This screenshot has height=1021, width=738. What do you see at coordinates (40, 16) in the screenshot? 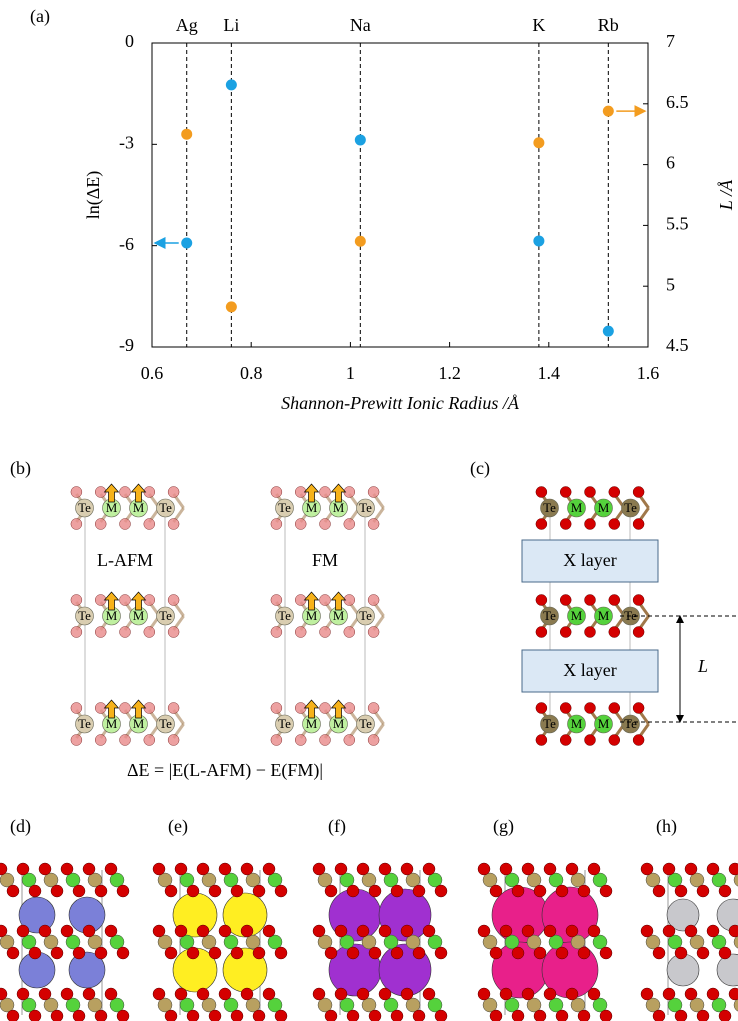
I see `panel-label: (a)` at bounding box center [40, 16].